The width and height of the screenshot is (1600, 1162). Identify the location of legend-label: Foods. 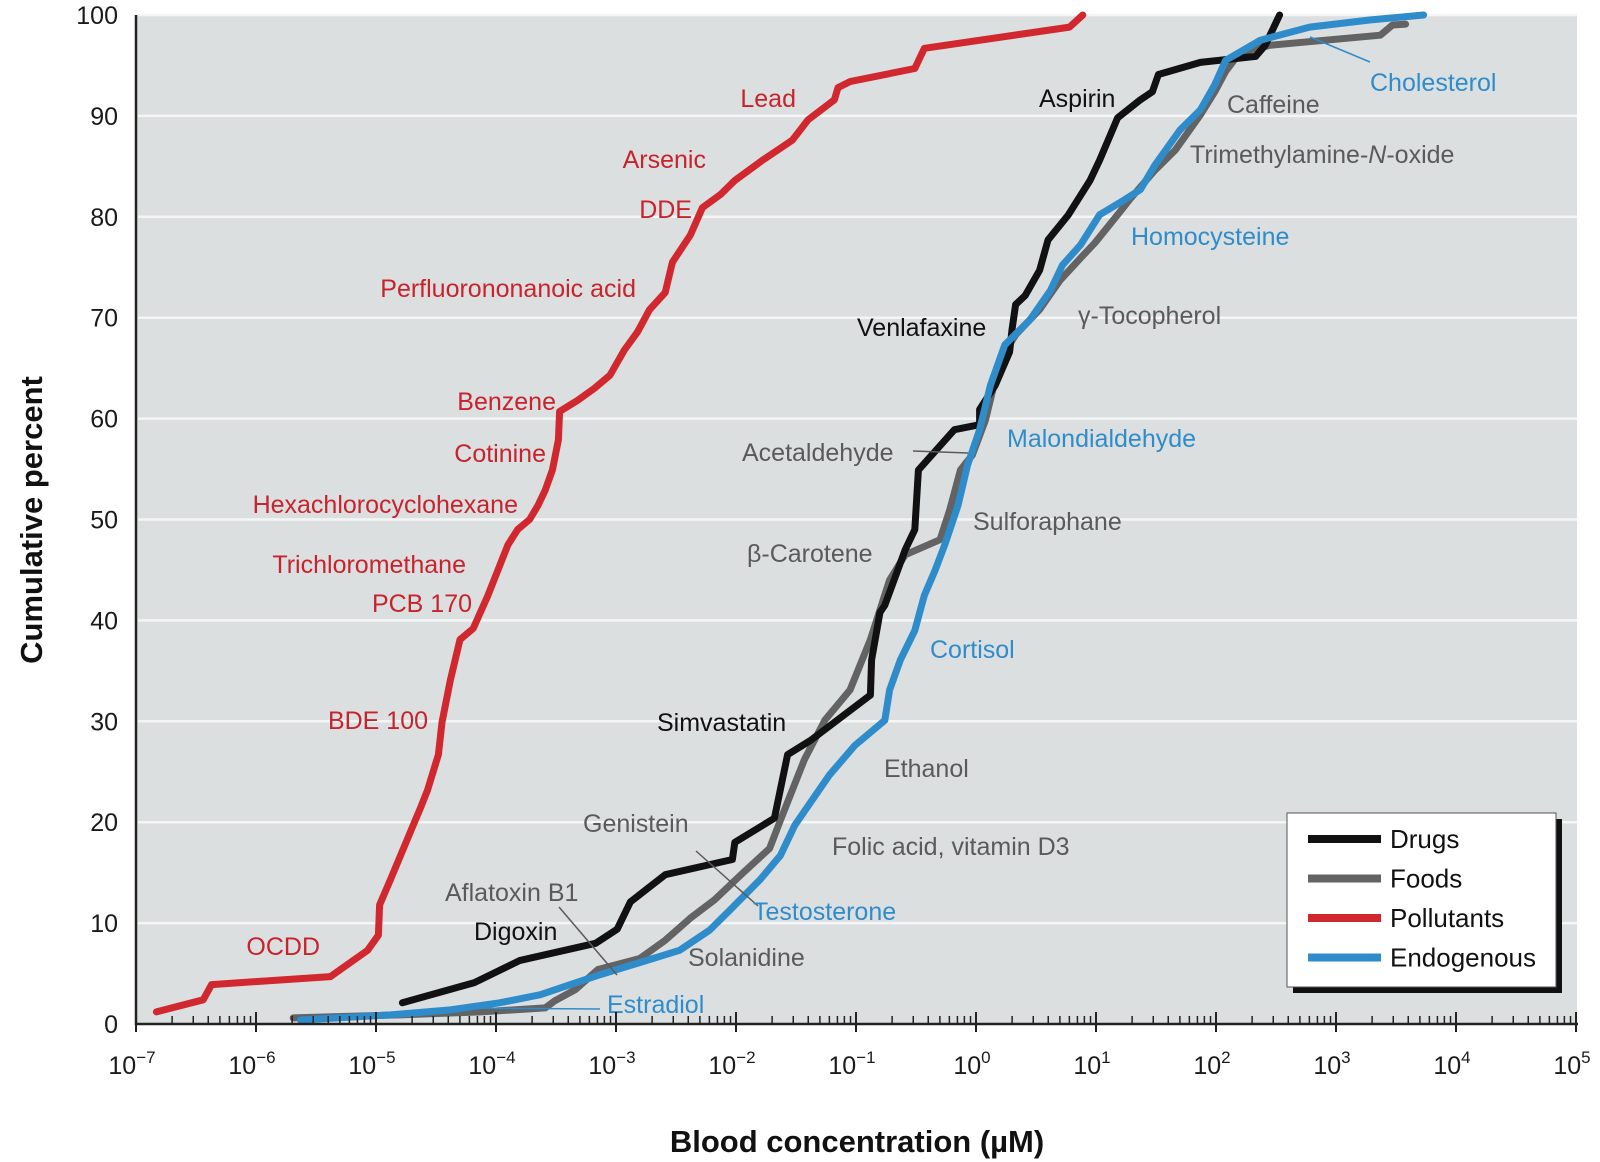
(1426, 879).